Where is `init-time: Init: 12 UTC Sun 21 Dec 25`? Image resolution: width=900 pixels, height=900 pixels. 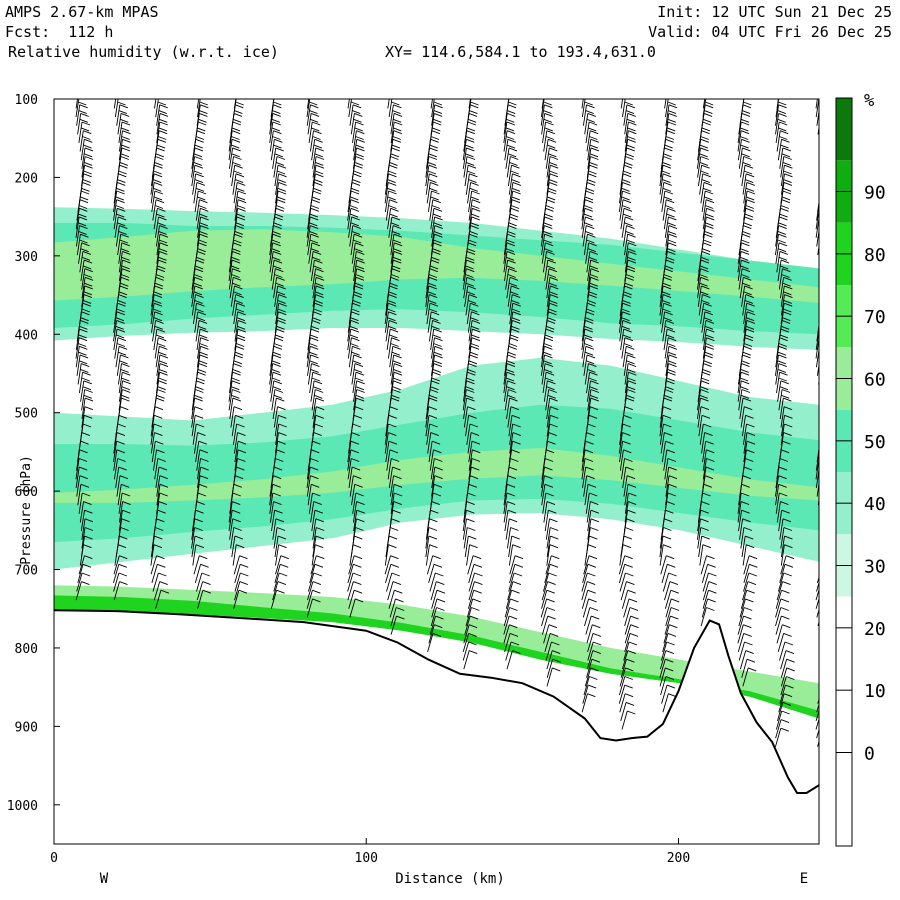 init-time: Init: 12 UTC Sun 21 Dec 25 is located at coordinates (774, 12).